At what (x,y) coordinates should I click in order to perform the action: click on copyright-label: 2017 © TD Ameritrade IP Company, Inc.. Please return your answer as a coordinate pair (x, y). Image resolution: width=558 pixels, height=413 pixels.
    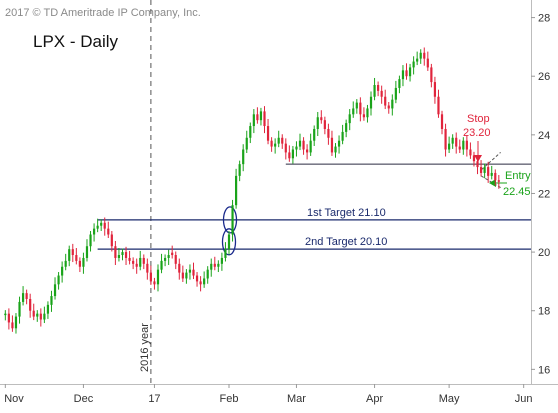
    Looking at the image, I should click on (103, 13).